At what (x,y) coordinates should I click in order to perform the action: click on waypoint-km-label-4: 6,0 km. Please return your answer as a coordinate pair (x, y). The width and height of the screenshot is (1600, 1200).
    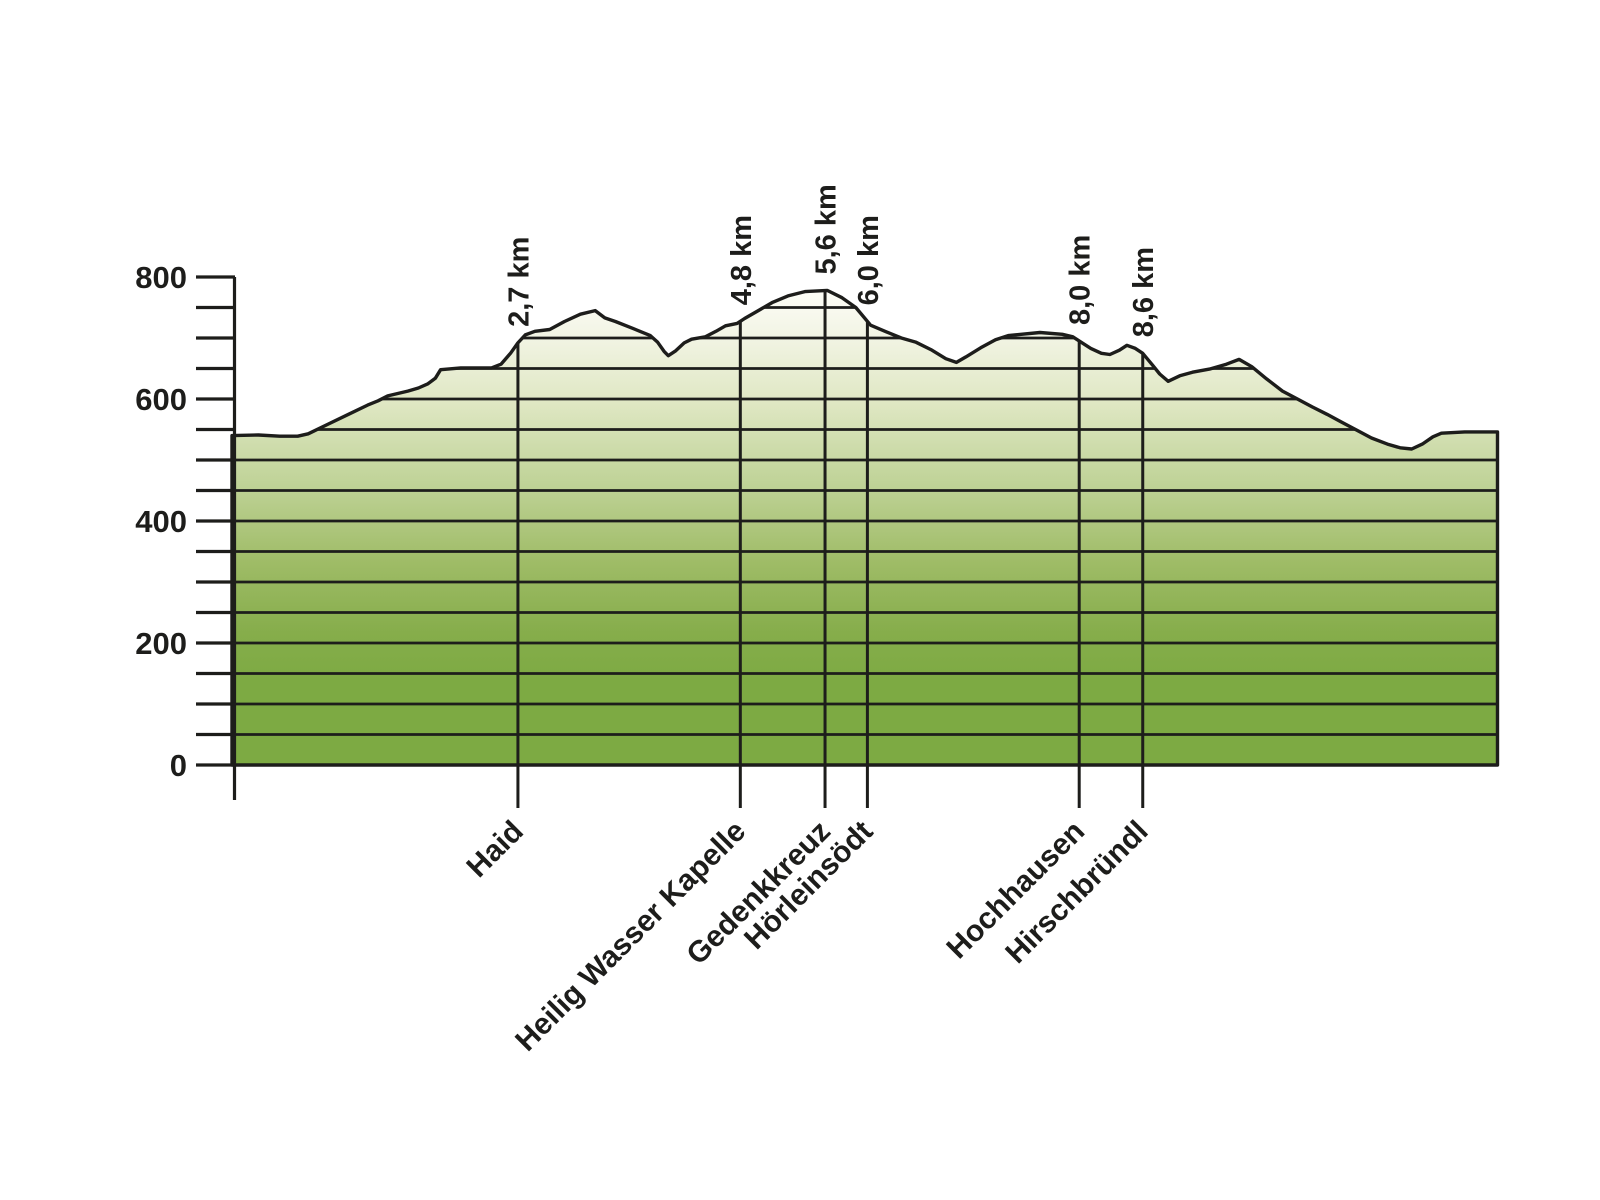
    Looking at the image, I should click on (869, 260).